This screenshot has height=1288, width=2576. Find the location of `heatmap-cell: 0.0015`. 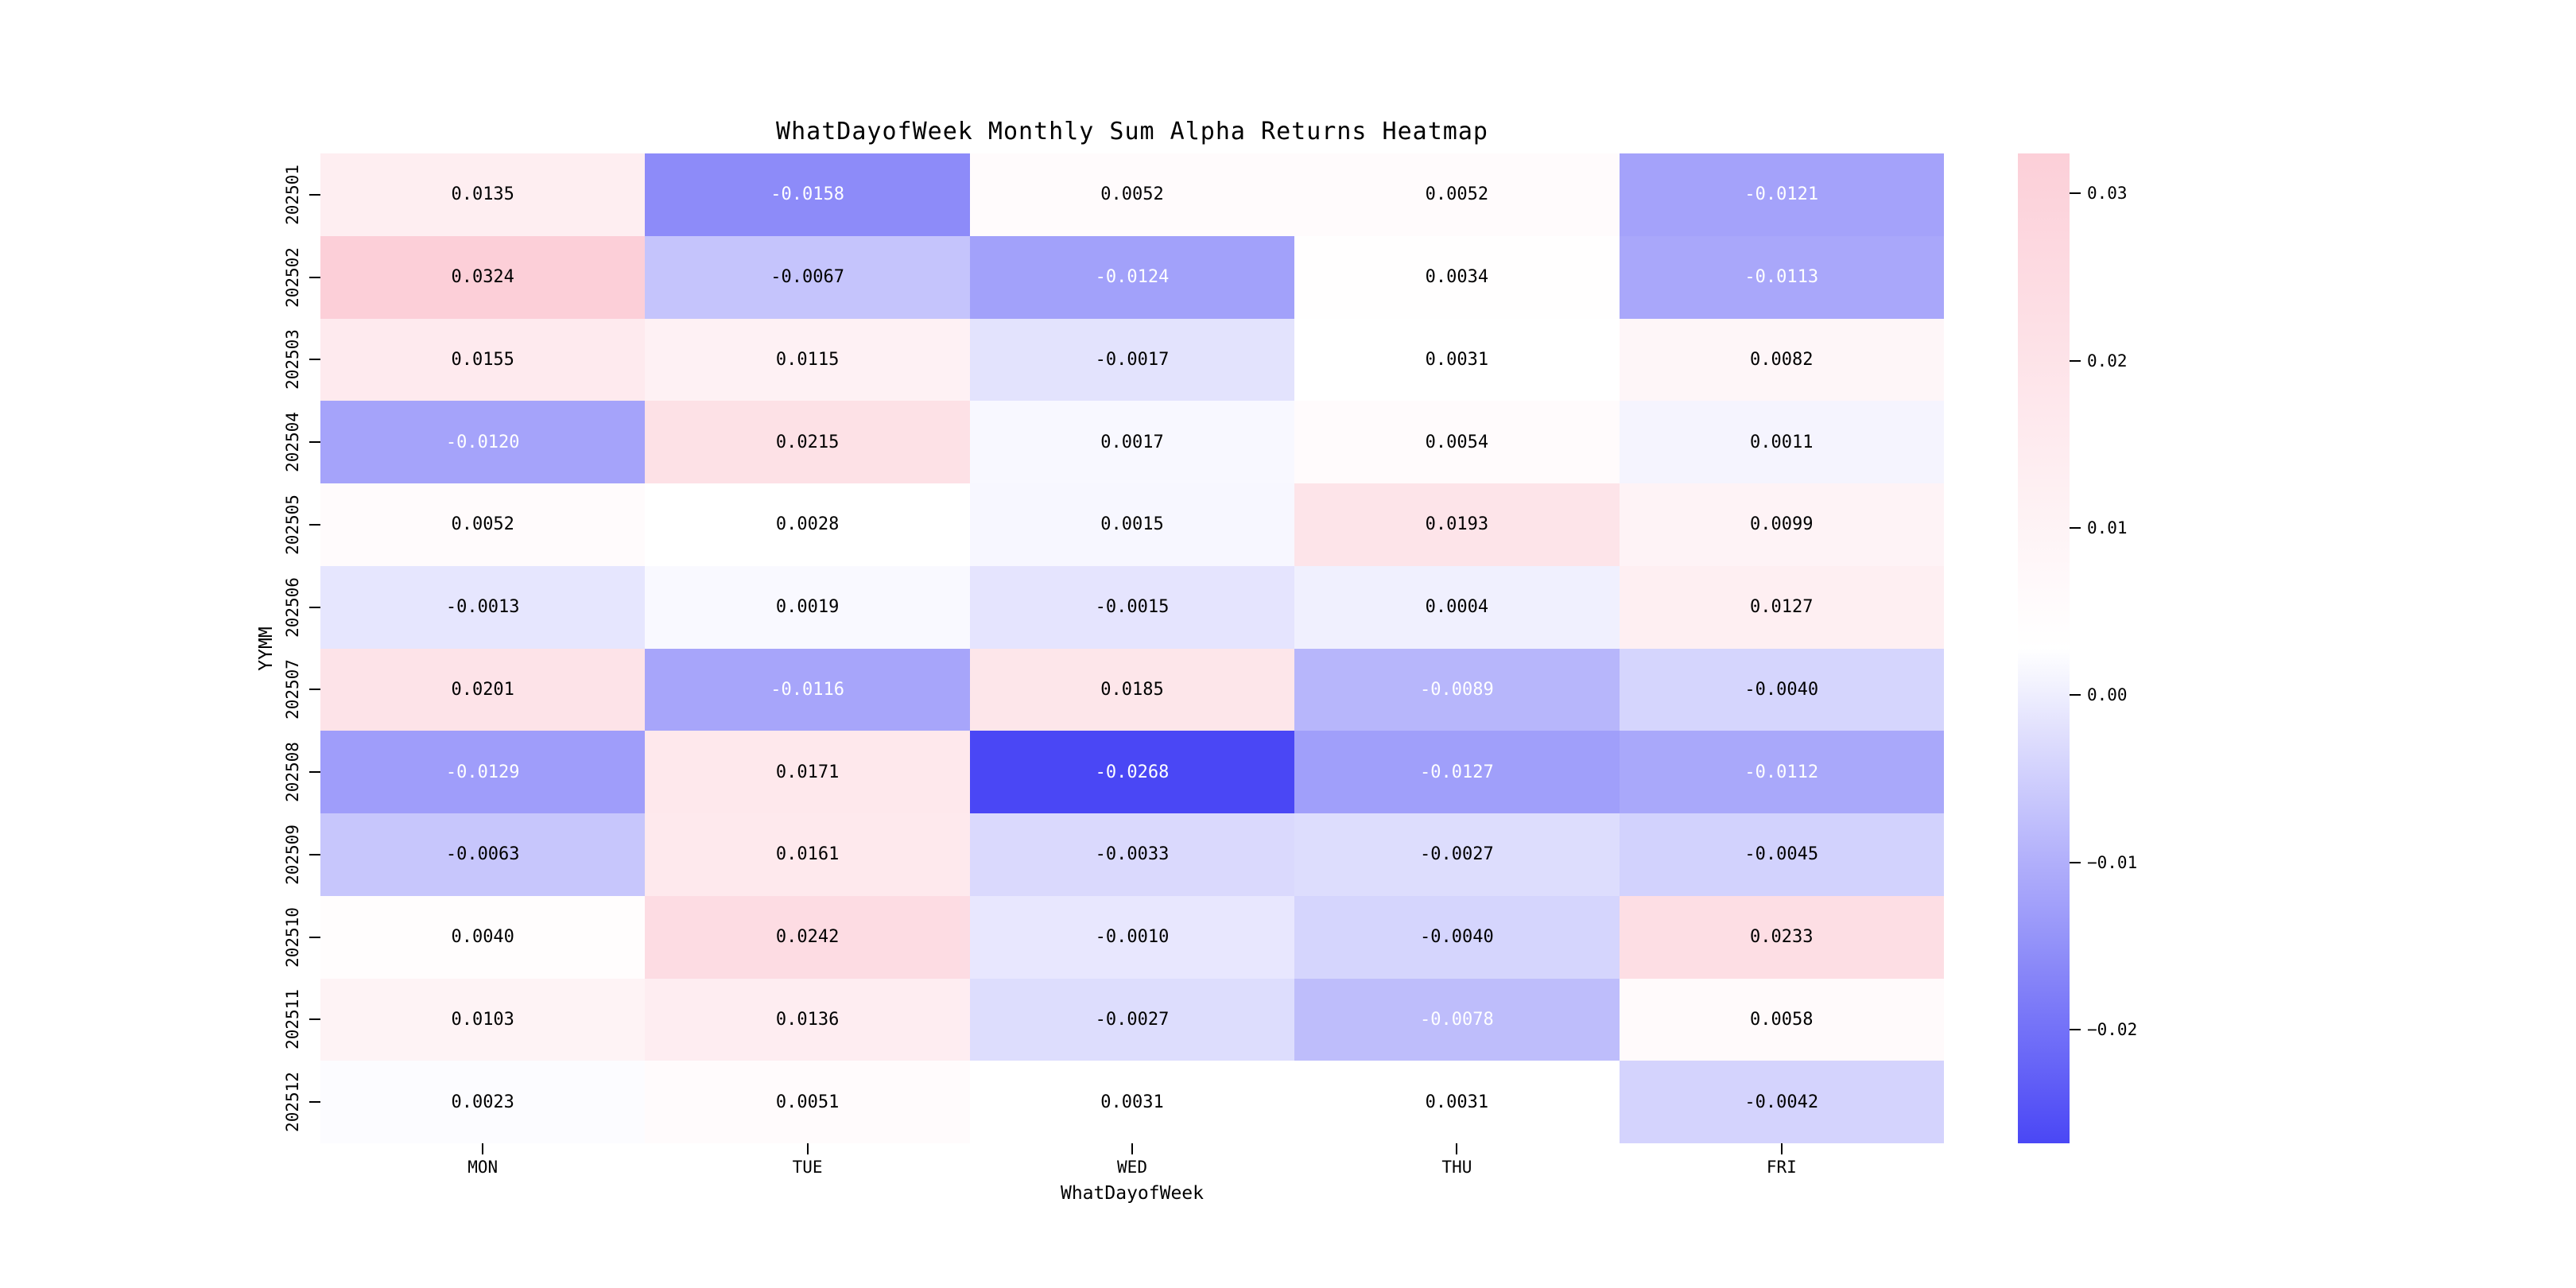

heatmap-cell: 0.0015 is located at coordinates (1132, 524).